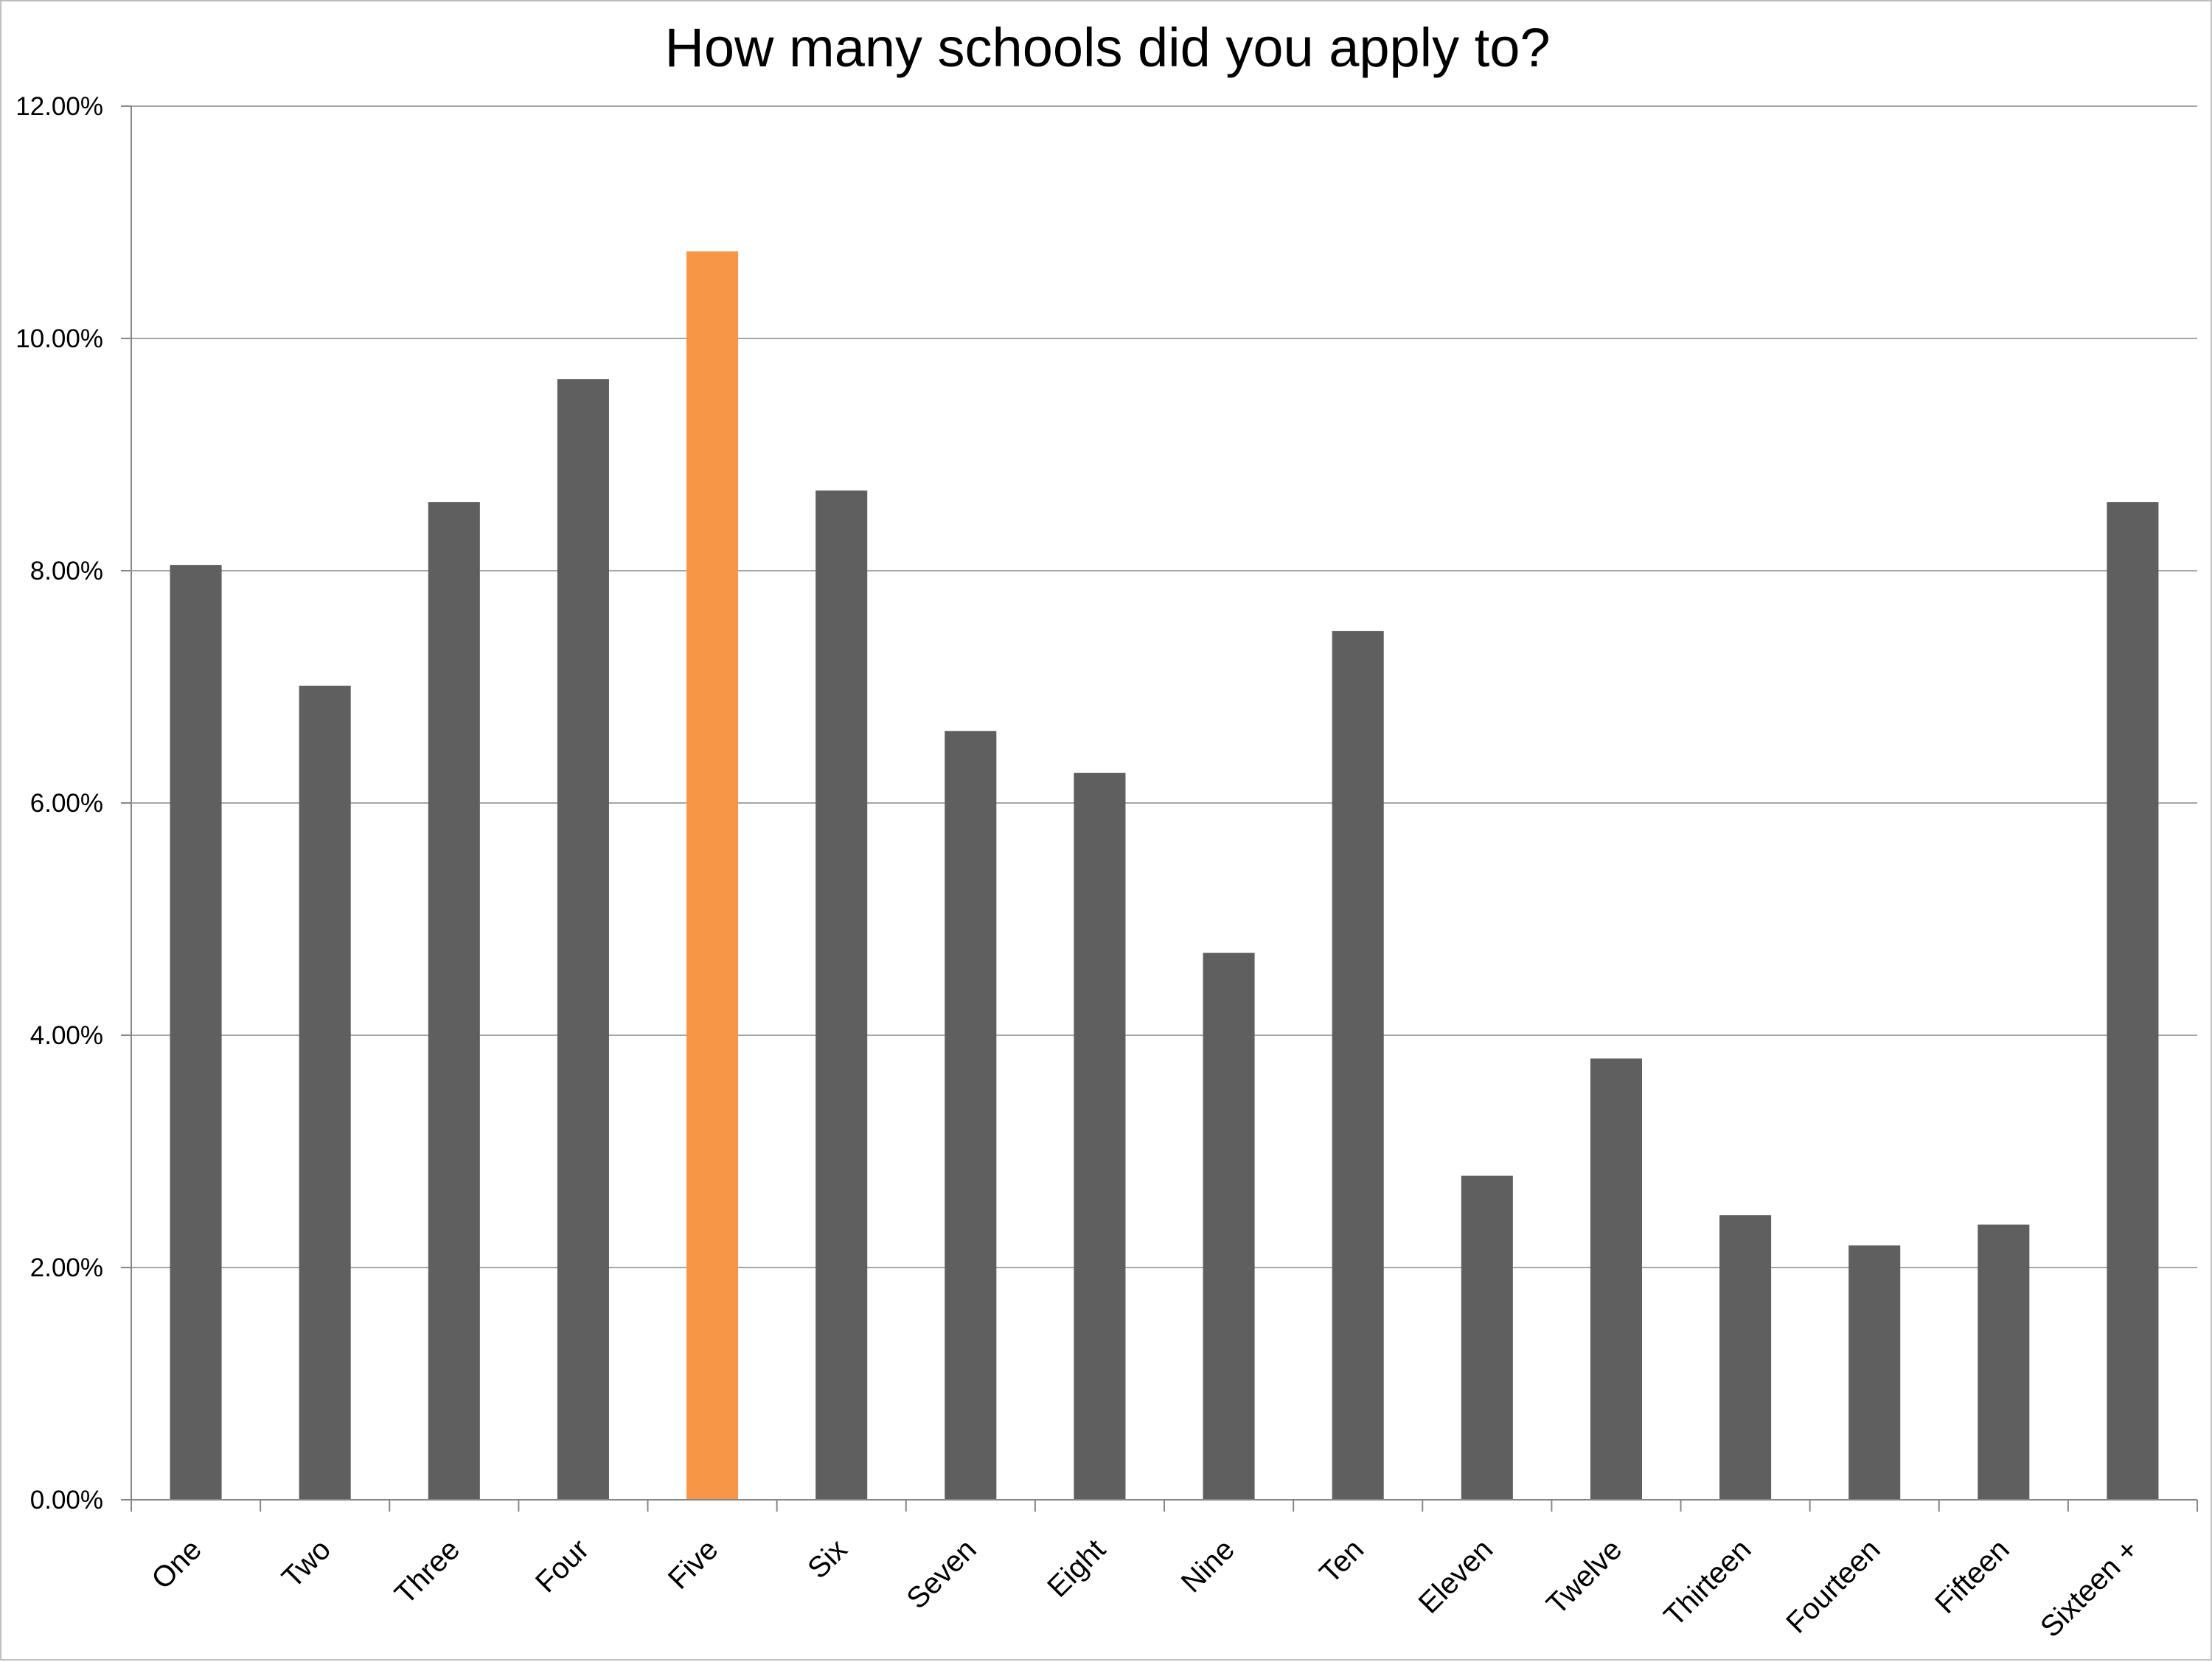 The height and width of the screenshot is (1662, 2212). I want to click on y-tick-labels: 0.00% 2.00% 4.00% 6.00% 8.00% 10.00% 12.00%, so click(59, 803).